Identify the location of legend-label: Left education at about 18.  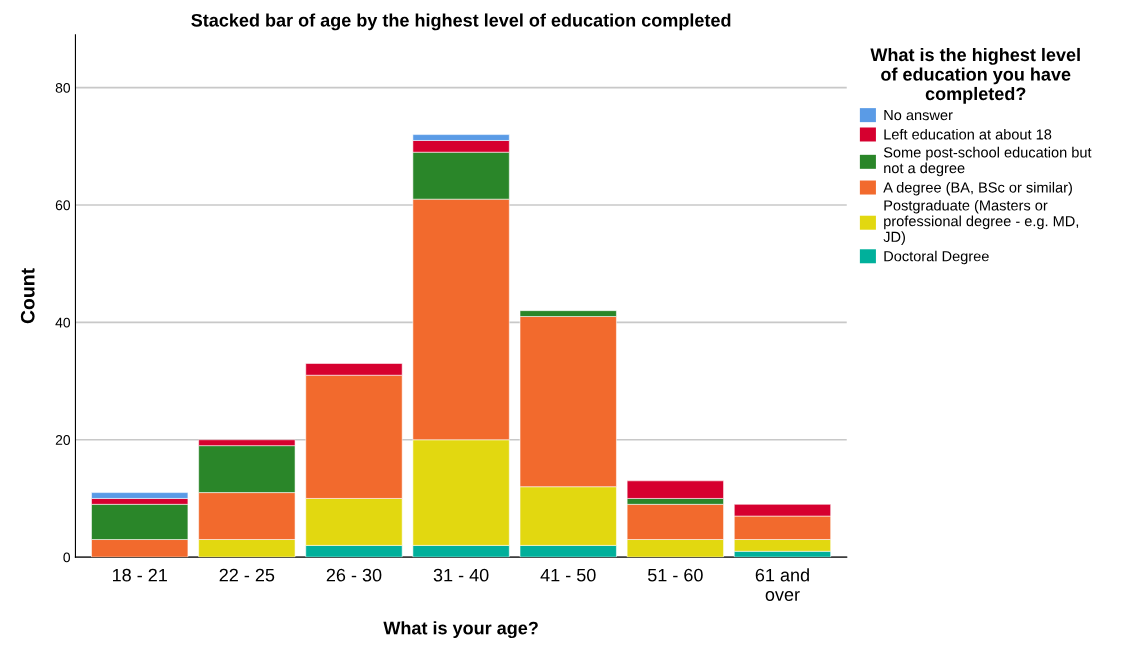
(968, 134).